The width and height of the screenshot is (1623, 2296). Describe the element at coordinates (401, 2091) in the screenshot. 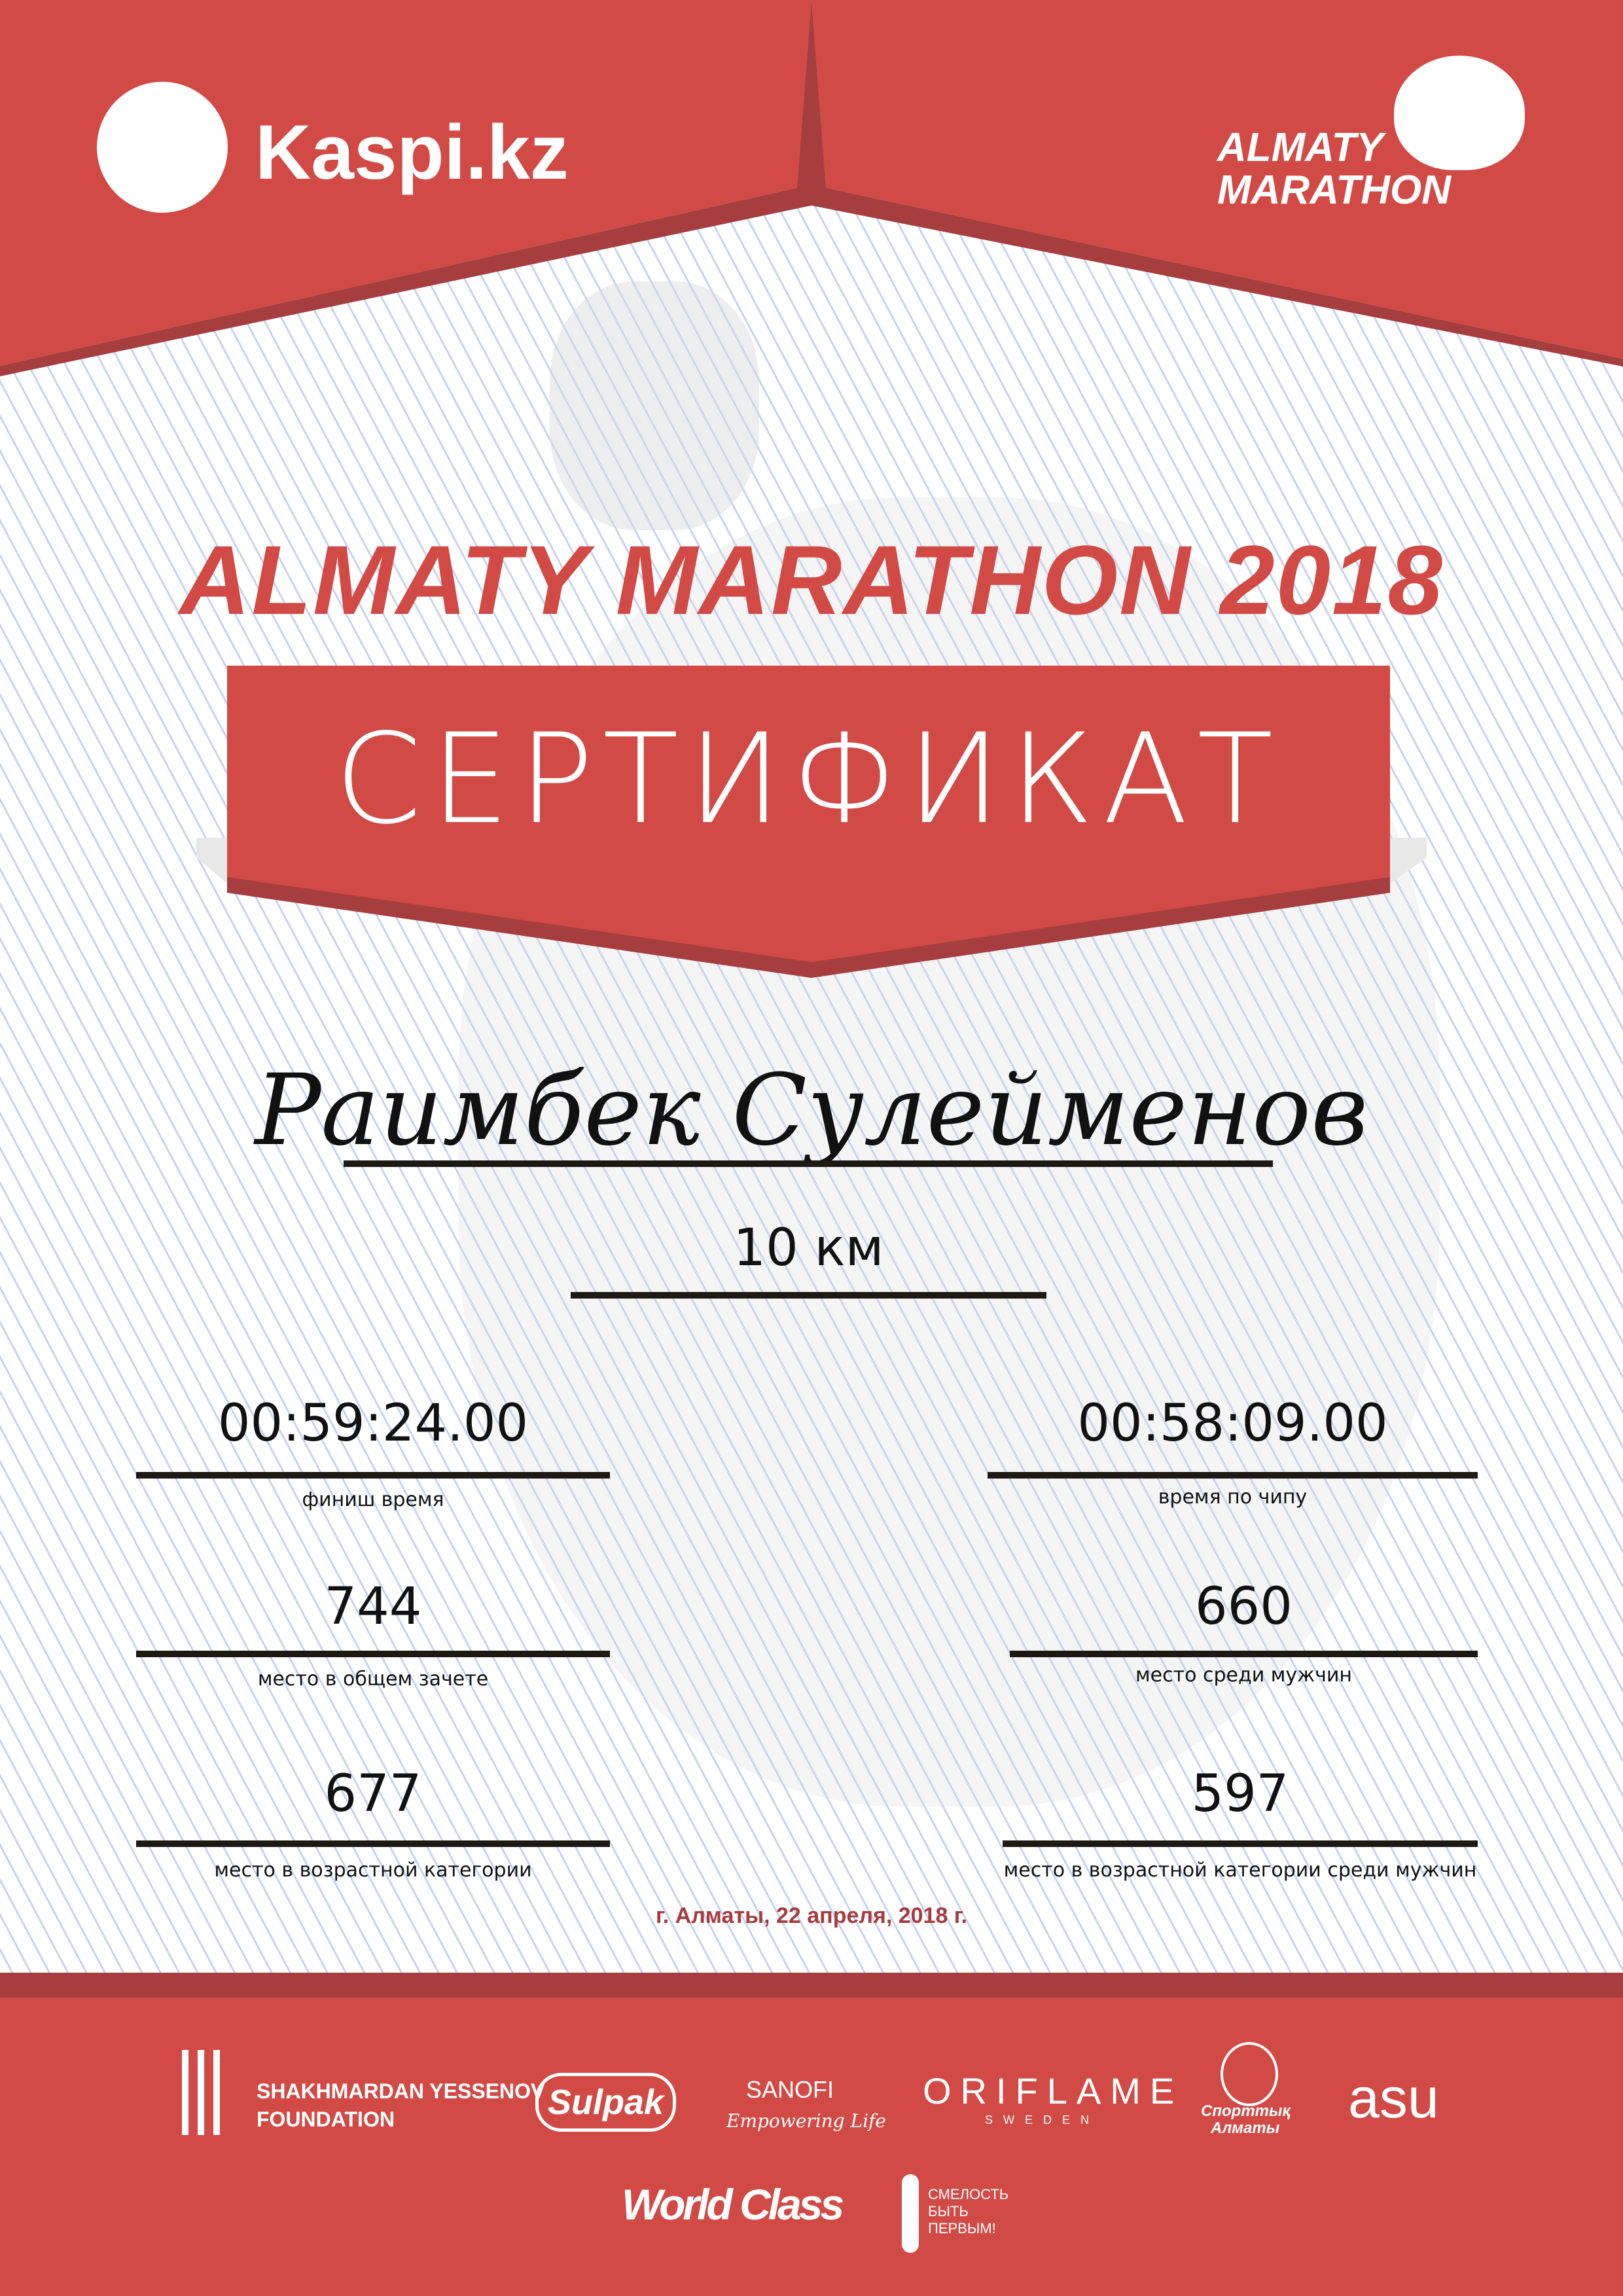

I see `yessenov-line1: SHAKHMARDAN YESSENOV` at that location.